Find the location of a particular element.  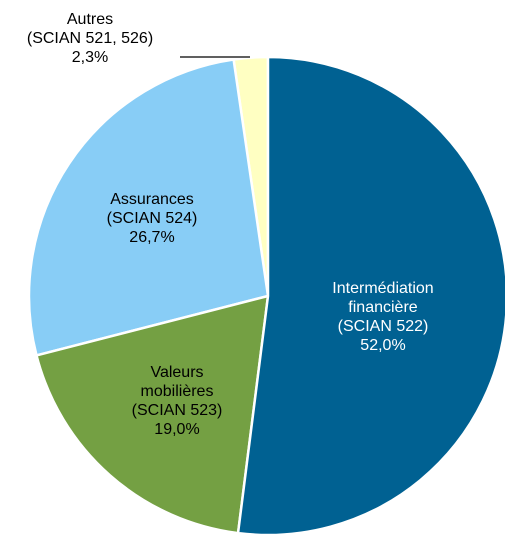

value-label: 52,0% is located at coordinates (383, 345).